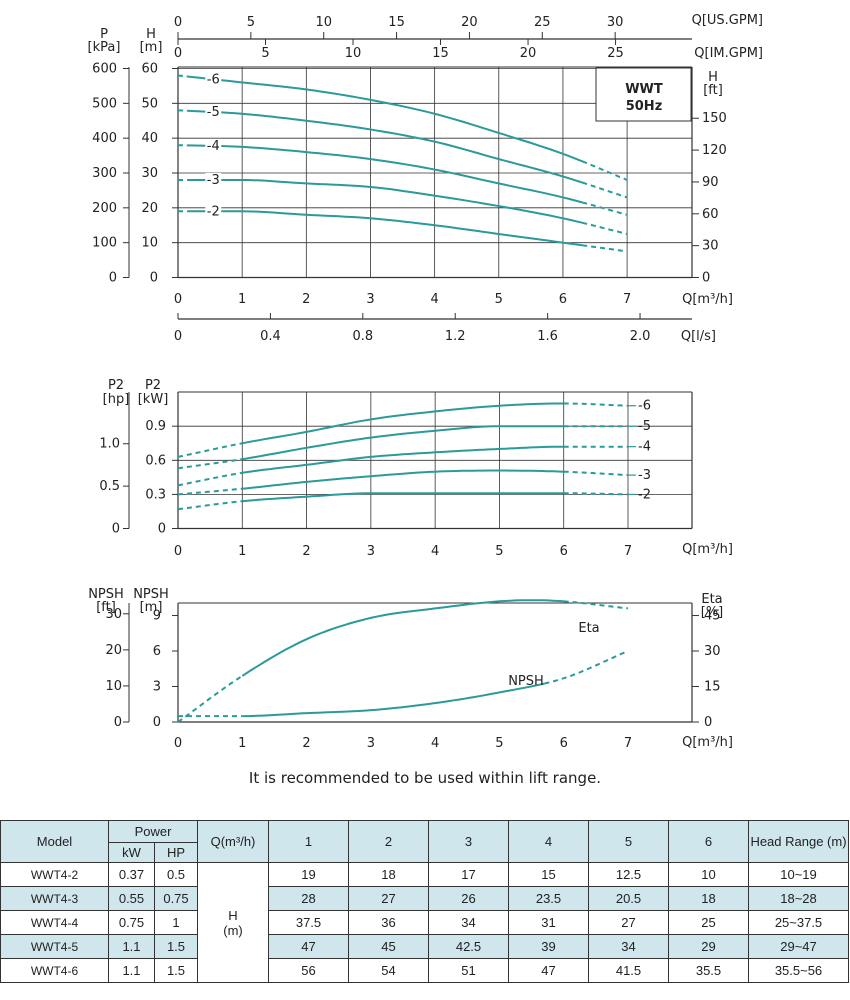 The height and width of the screenshot is (1000, 850). What do you see at coordinates (707, 742) in the screenshot?
I see `npsh-chart-x-label: Q[m³/h]` at bounding box center [707, 742].